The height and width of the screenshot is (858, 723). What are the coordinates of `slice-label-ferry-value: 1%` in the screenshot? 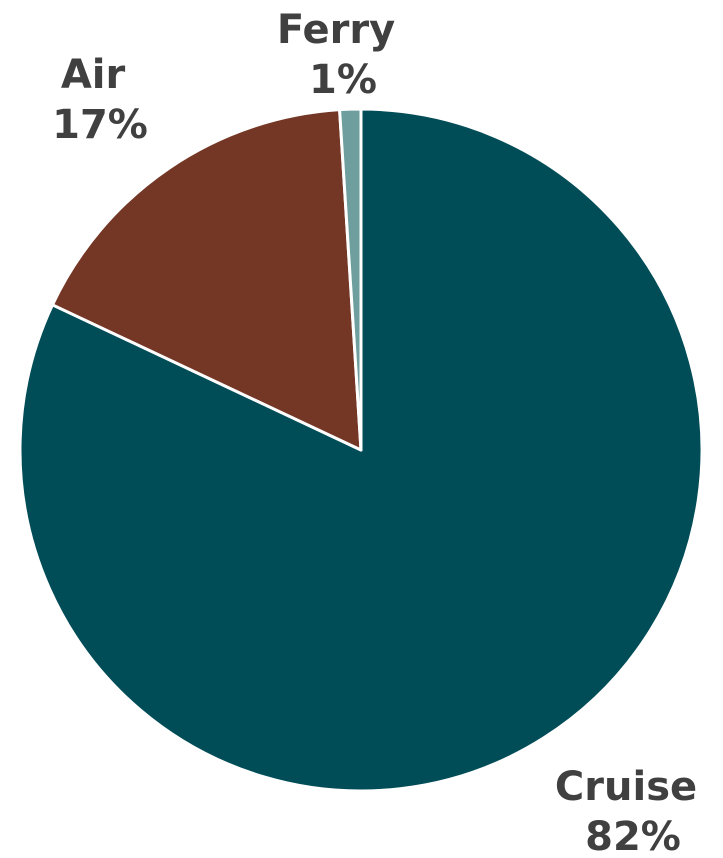 It's located at (343, 80).